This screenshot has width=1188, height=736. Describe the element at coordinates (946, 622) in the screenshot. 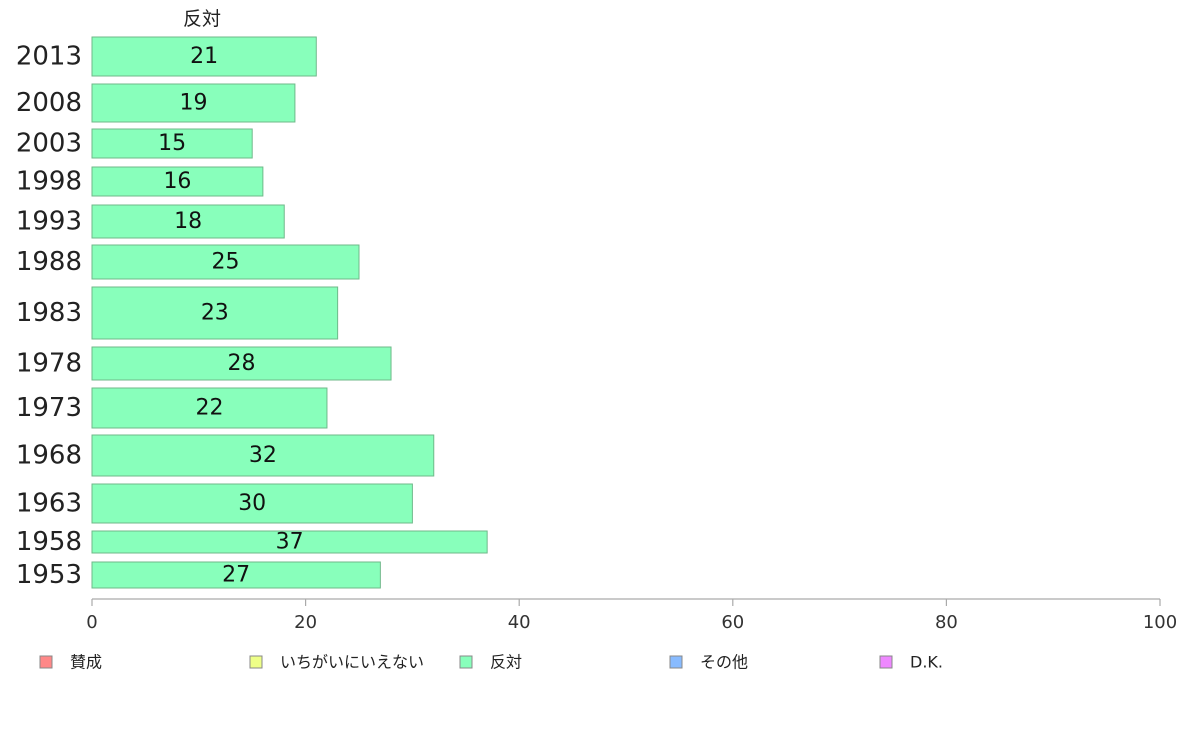

I see `x-tick-label: 80` at that location.